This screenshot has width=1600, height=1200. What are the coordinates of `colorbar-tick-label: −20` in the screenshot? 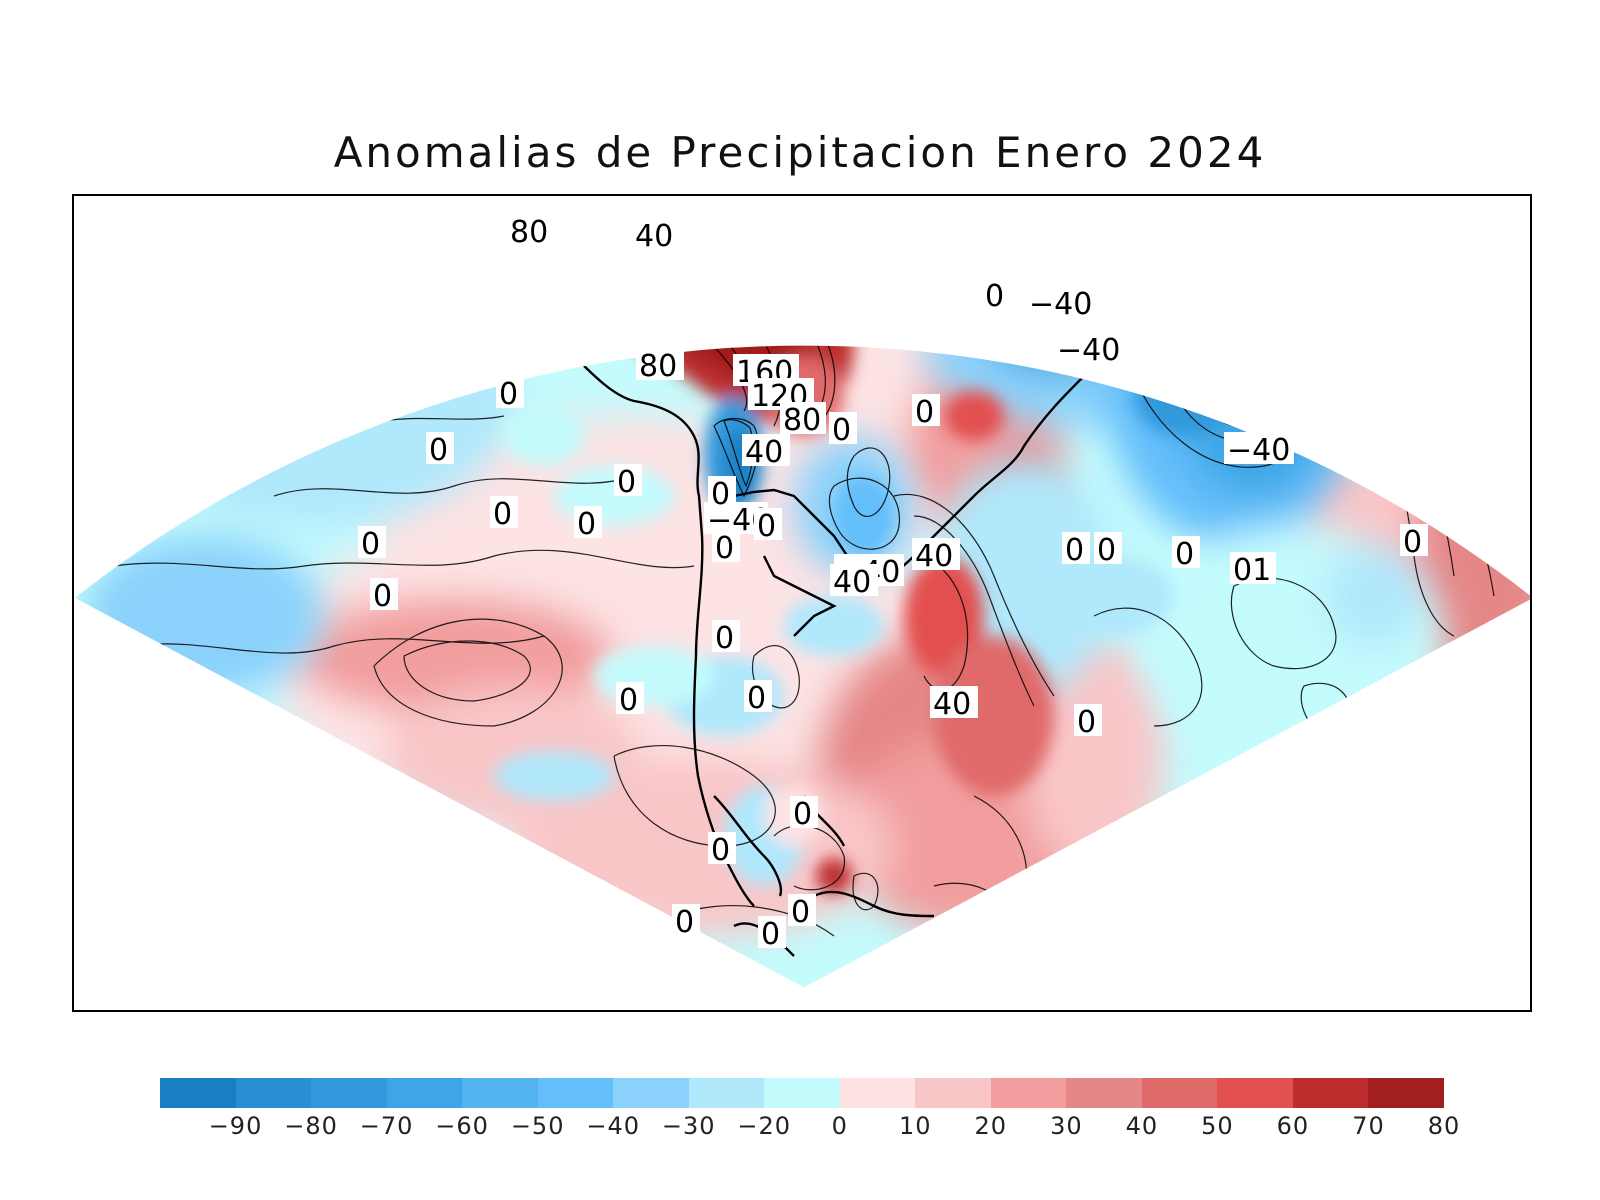 It's located at (764, 1126).